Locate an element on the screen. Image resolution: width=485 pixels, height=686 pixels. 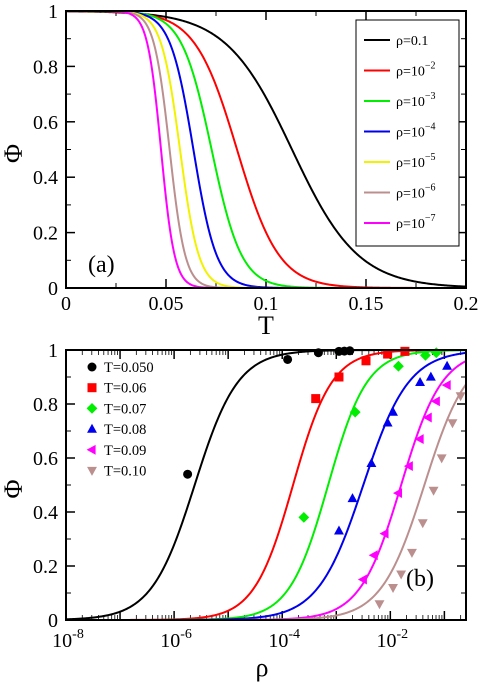
panel-b-x-tick-label: 10⁻⁶ is located at coordinates (176, 639).